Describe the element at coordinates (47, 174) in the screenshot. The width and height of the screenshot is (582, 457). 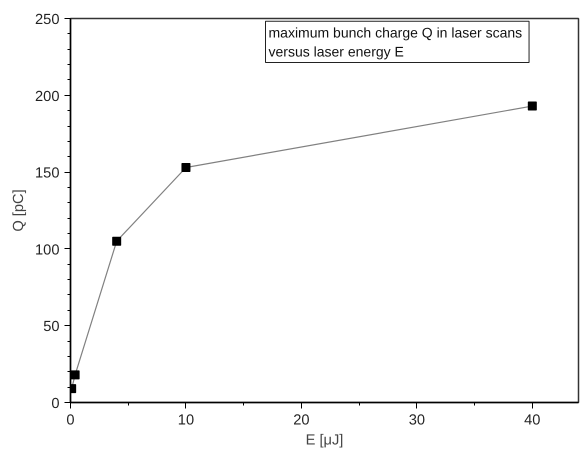
I see `y-tick-label: 150` at that location.